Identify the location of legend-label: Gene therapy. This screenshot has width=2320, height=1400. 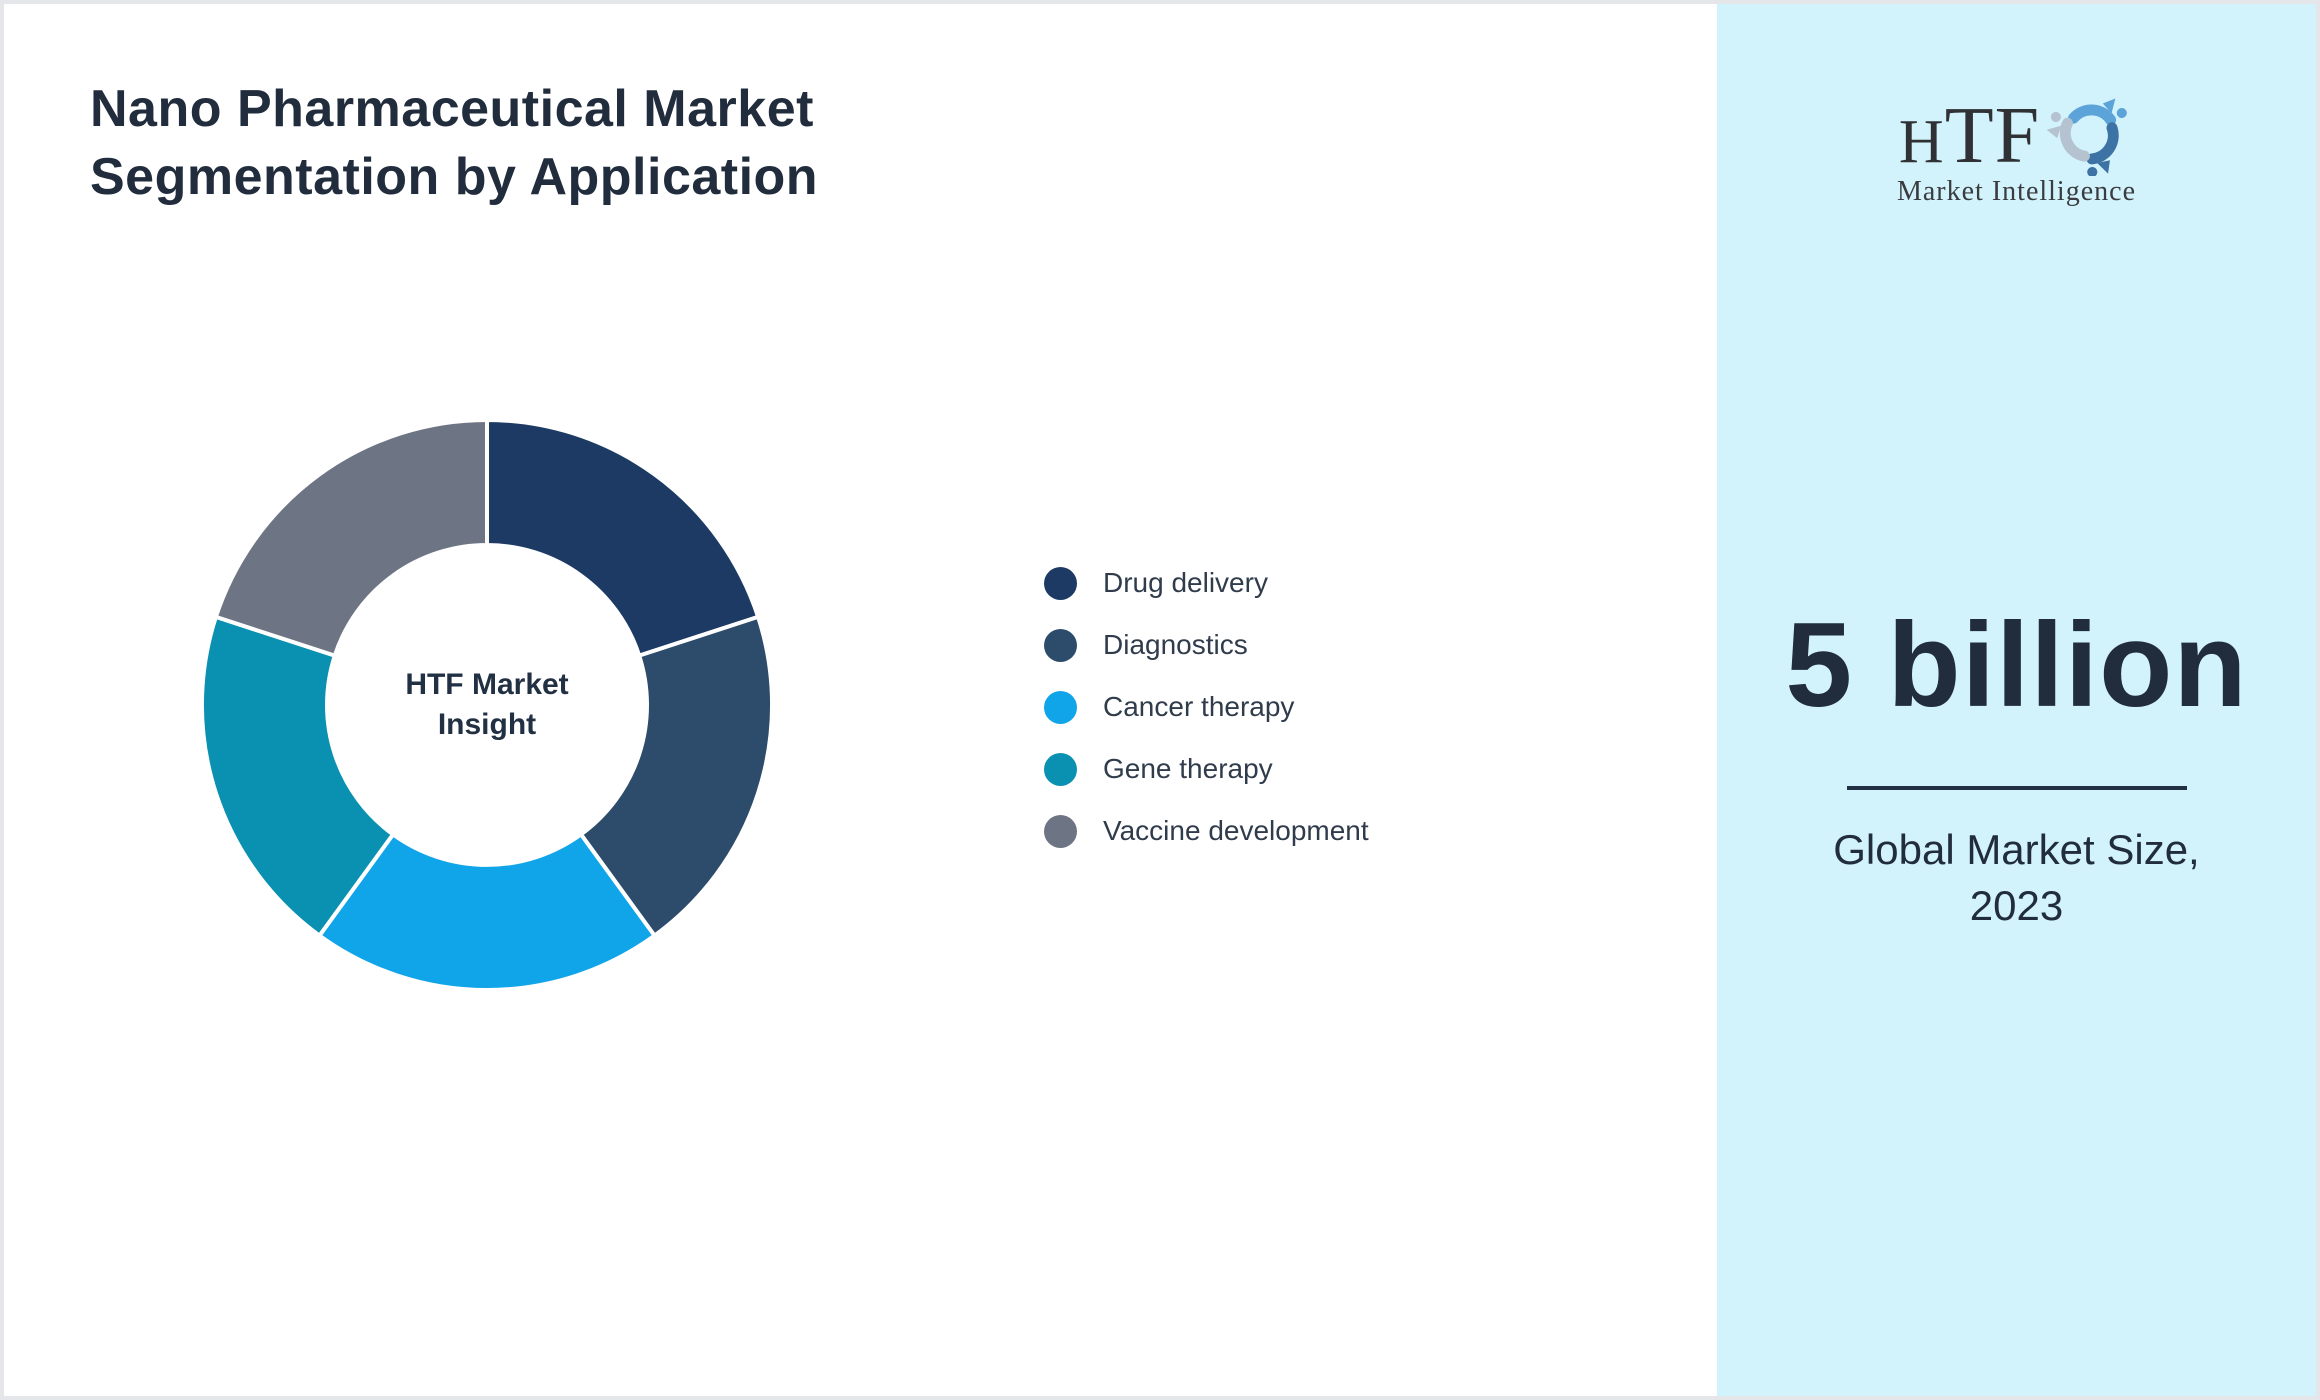
(1188, 768).